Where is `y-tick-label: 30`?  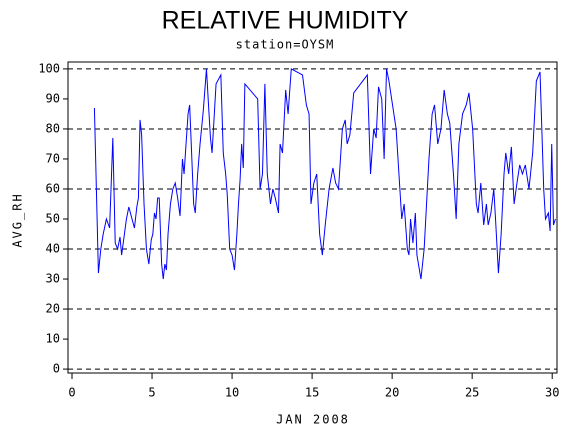
y-tick-label: 30 is located at coordinates (53, 279).